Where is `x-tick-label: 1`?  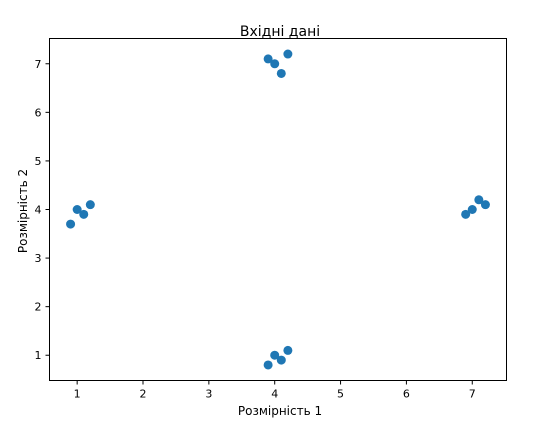 x-tick-label: 1 is located at coordinates (77, 394).